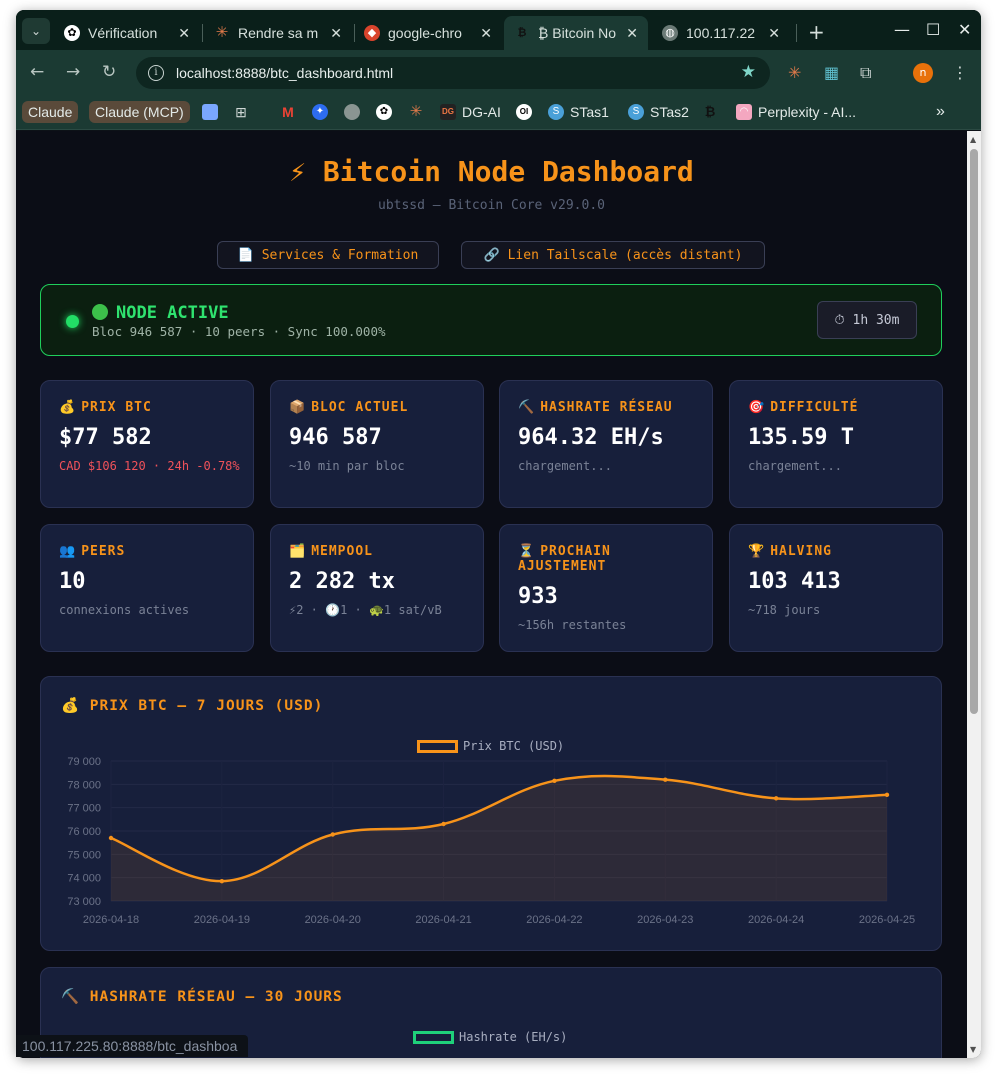 This screenshot has width=997, height=1090. I want to click on bookmark-bitcoin: ₿, so click(713, 112).